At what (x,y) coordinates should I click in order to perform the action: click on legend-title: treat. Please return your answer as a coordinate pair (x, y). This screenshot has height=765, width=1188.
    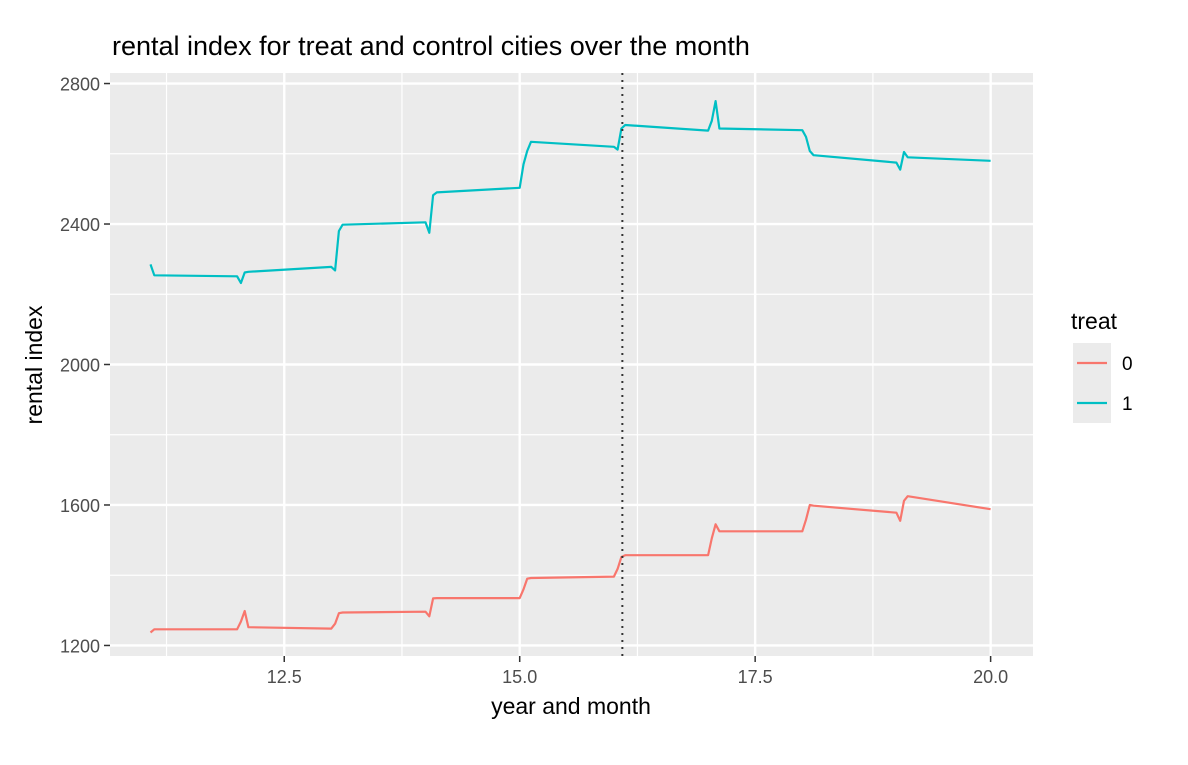
    Looking at the image, I should click on (1094, 321).